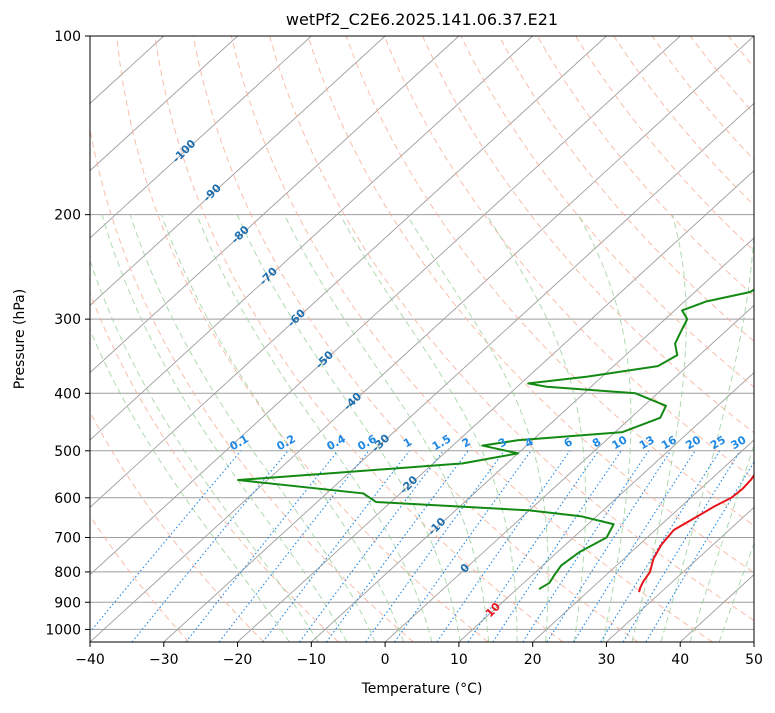 The width and height of the screenshot is (775, 713). What do you see at coordinates (67, 452) in the screenshot?
I see `y-tick-label: 500` at bounding box center [67, 452].